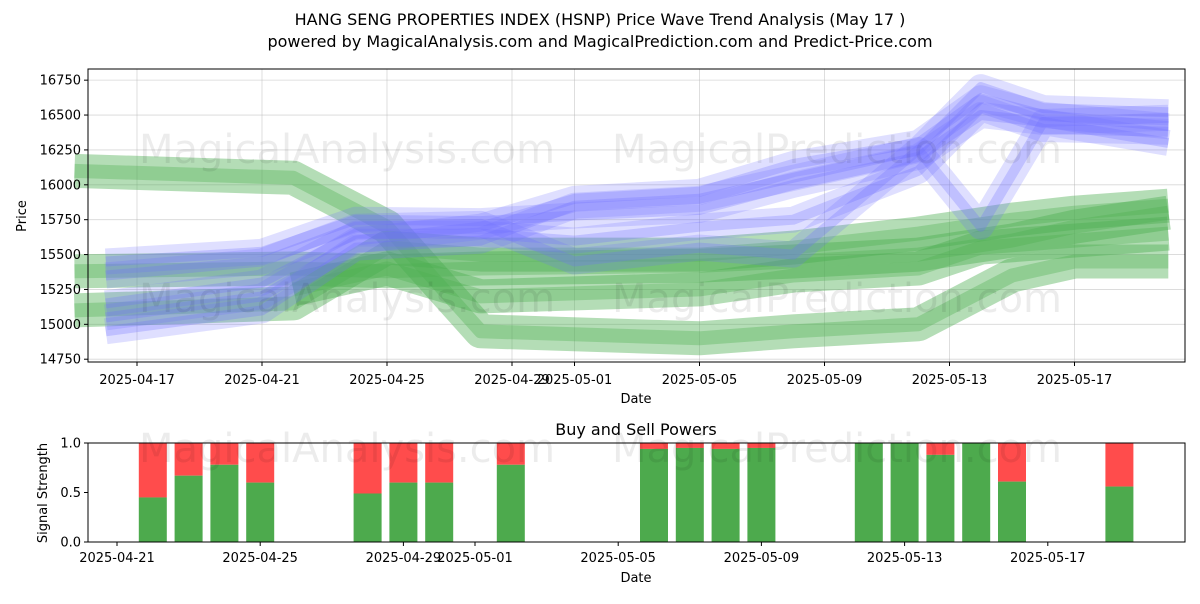 This screenshot has height=604, width=1200. I want to click on signal-x-tick-label: 2025-05-05, so click(618, 558).